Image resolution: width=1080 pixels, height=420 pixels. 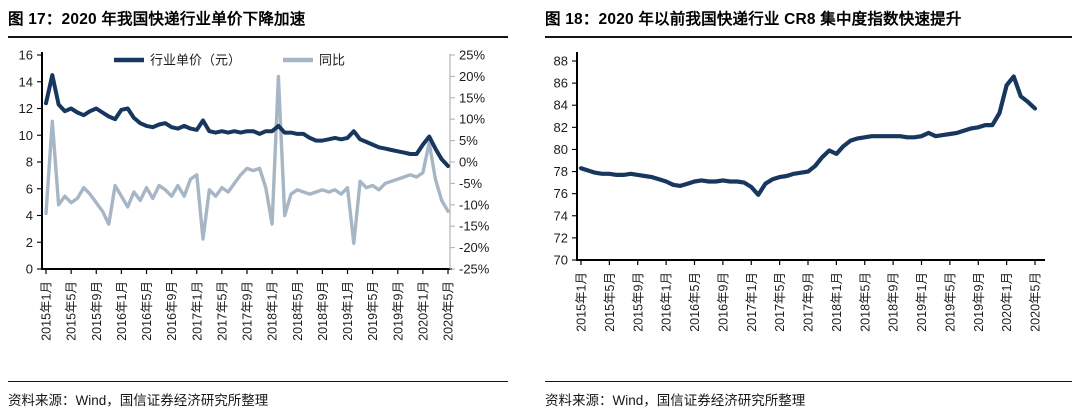 What do you see at coordinates (26, 108) in the screenshot?
I see `left-axis-tick-label: 12` at bounding box center [26, 108].